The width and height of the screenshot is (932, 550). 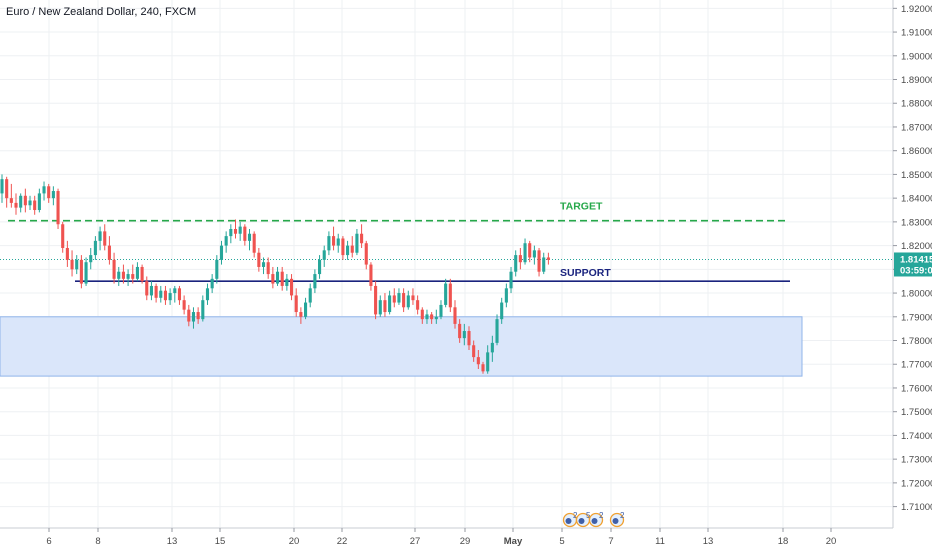 What do you see at coordinates (916, 104) in the screenshot?
I see `y-tick-label: 1.88000` at bounding box center [916, 104].